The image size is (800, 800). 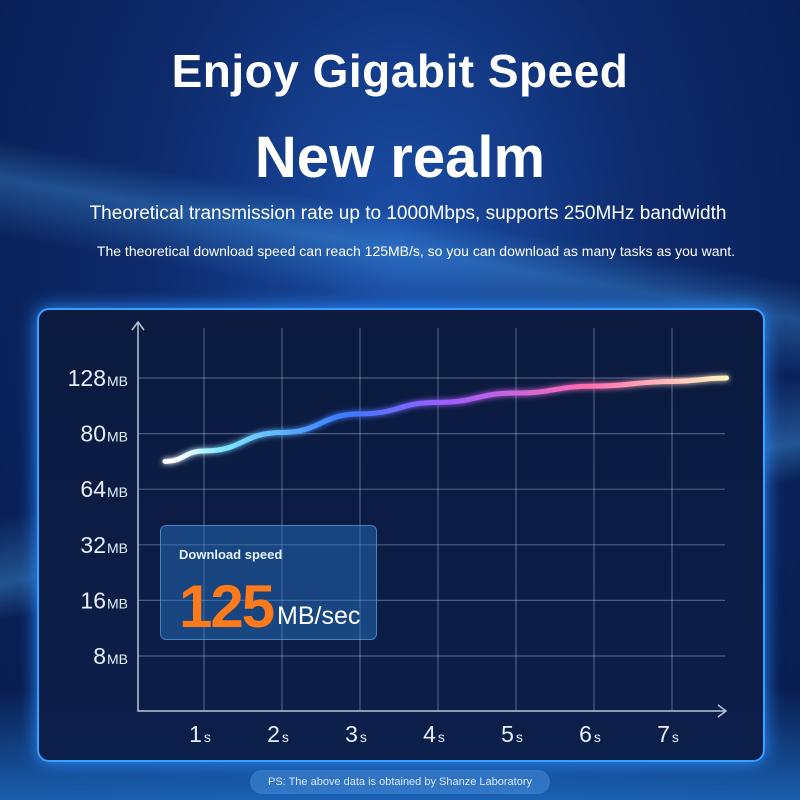 I want to click on speed-curve, so click(x=446, y=419).